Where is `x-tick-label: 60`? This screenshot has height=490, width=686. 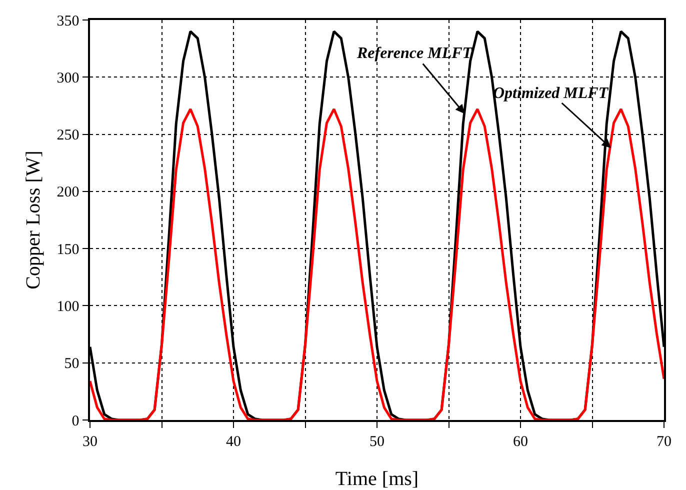 x-tick-label: 60 is located at coordinates (520, 442).